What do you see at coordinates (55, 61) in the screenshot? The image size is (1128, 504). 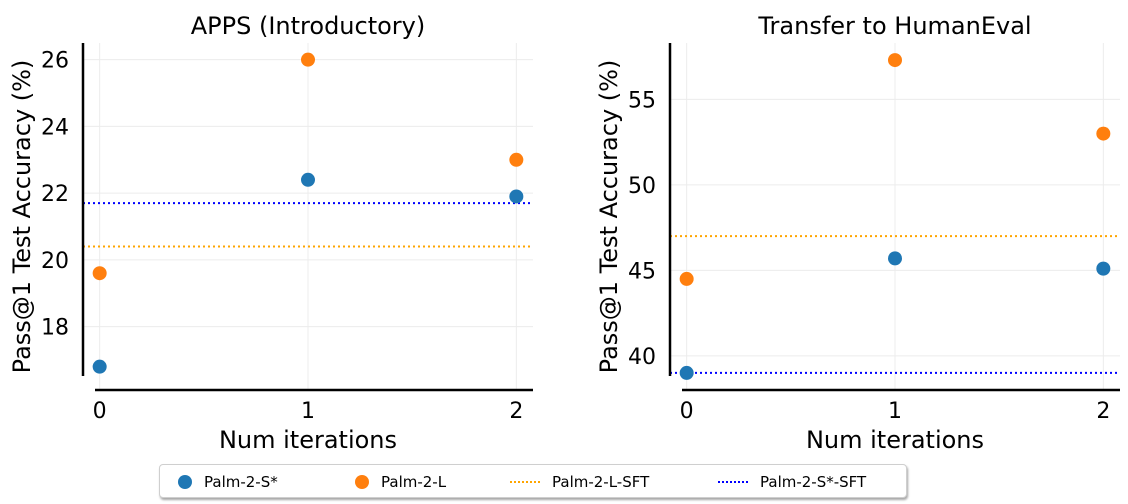 I see `y-tick-label: 26` at bounding box center [55, 61].